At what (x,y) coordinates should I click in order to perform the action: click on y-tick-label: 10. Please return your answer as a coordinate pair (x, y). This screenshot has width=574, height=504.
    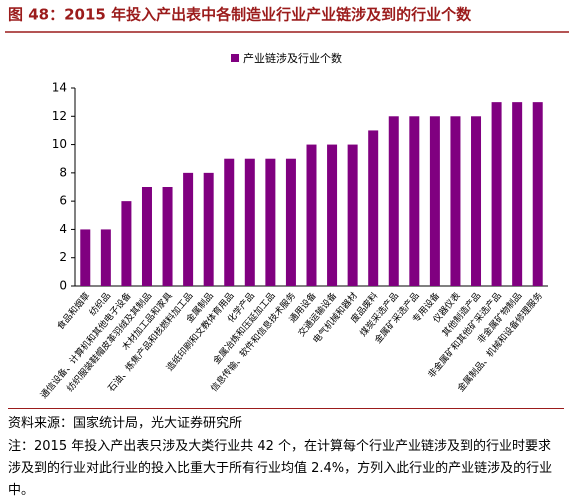
    Looking at the image, I should click on (59, 144).